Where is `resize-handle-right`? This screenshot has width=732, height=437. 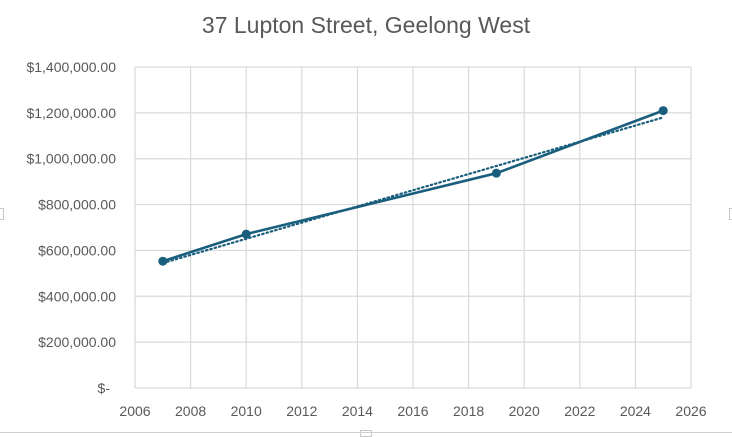
resize-handle-right is located at coordinates (730, 214).